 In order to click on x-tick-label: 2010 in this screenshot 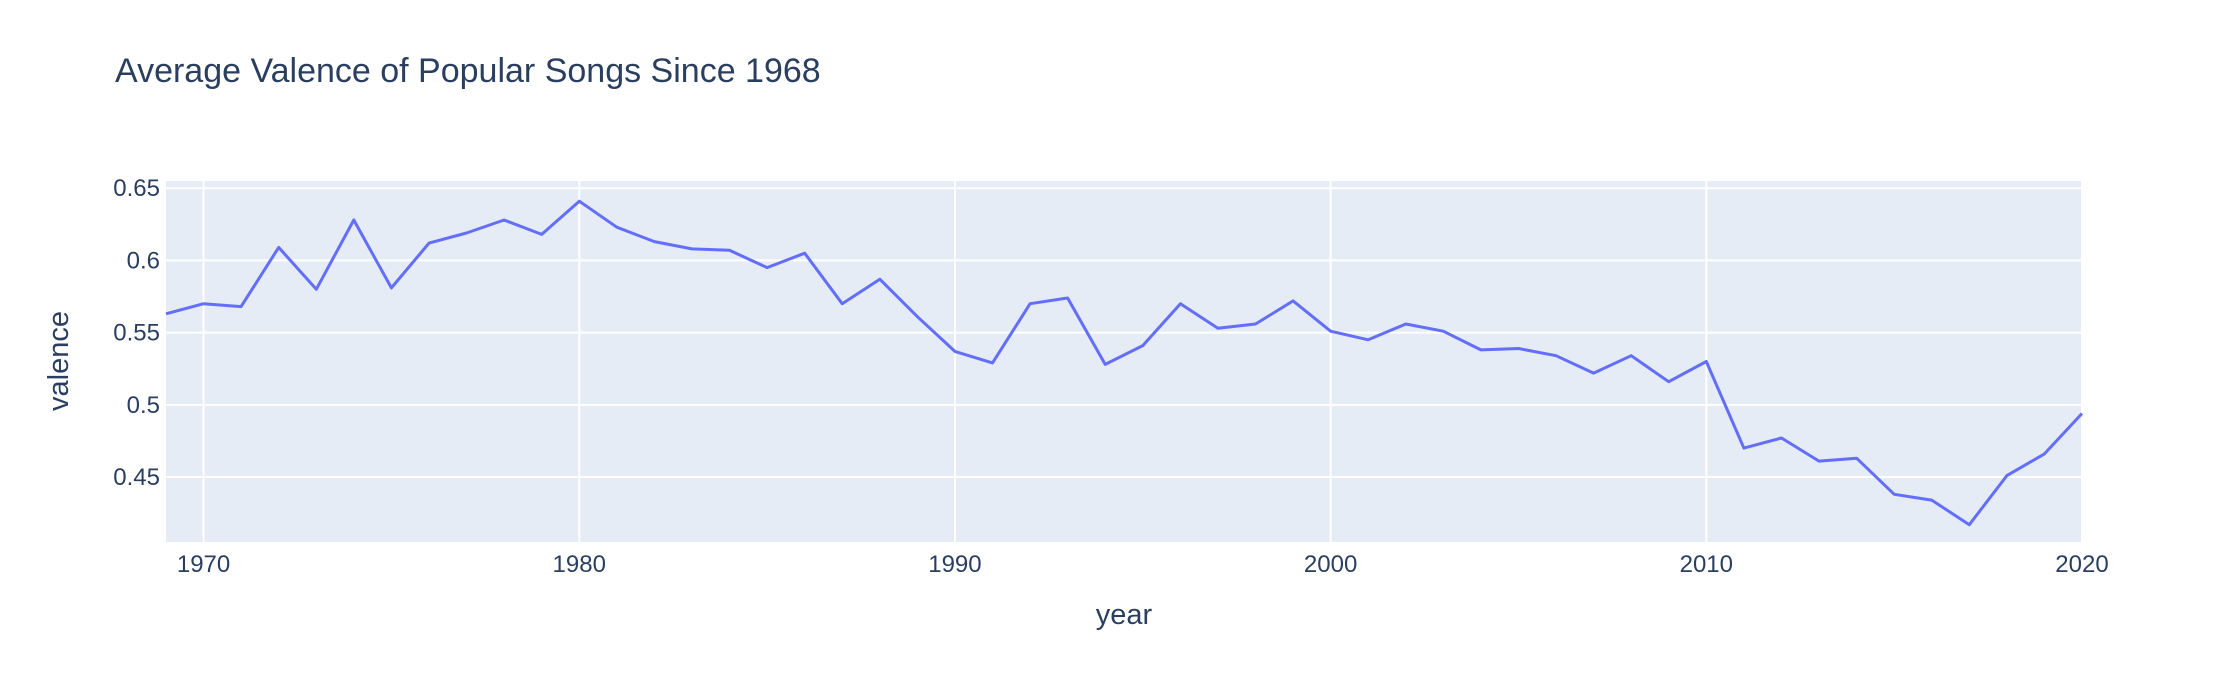, I will do `click(1706, 564)`.